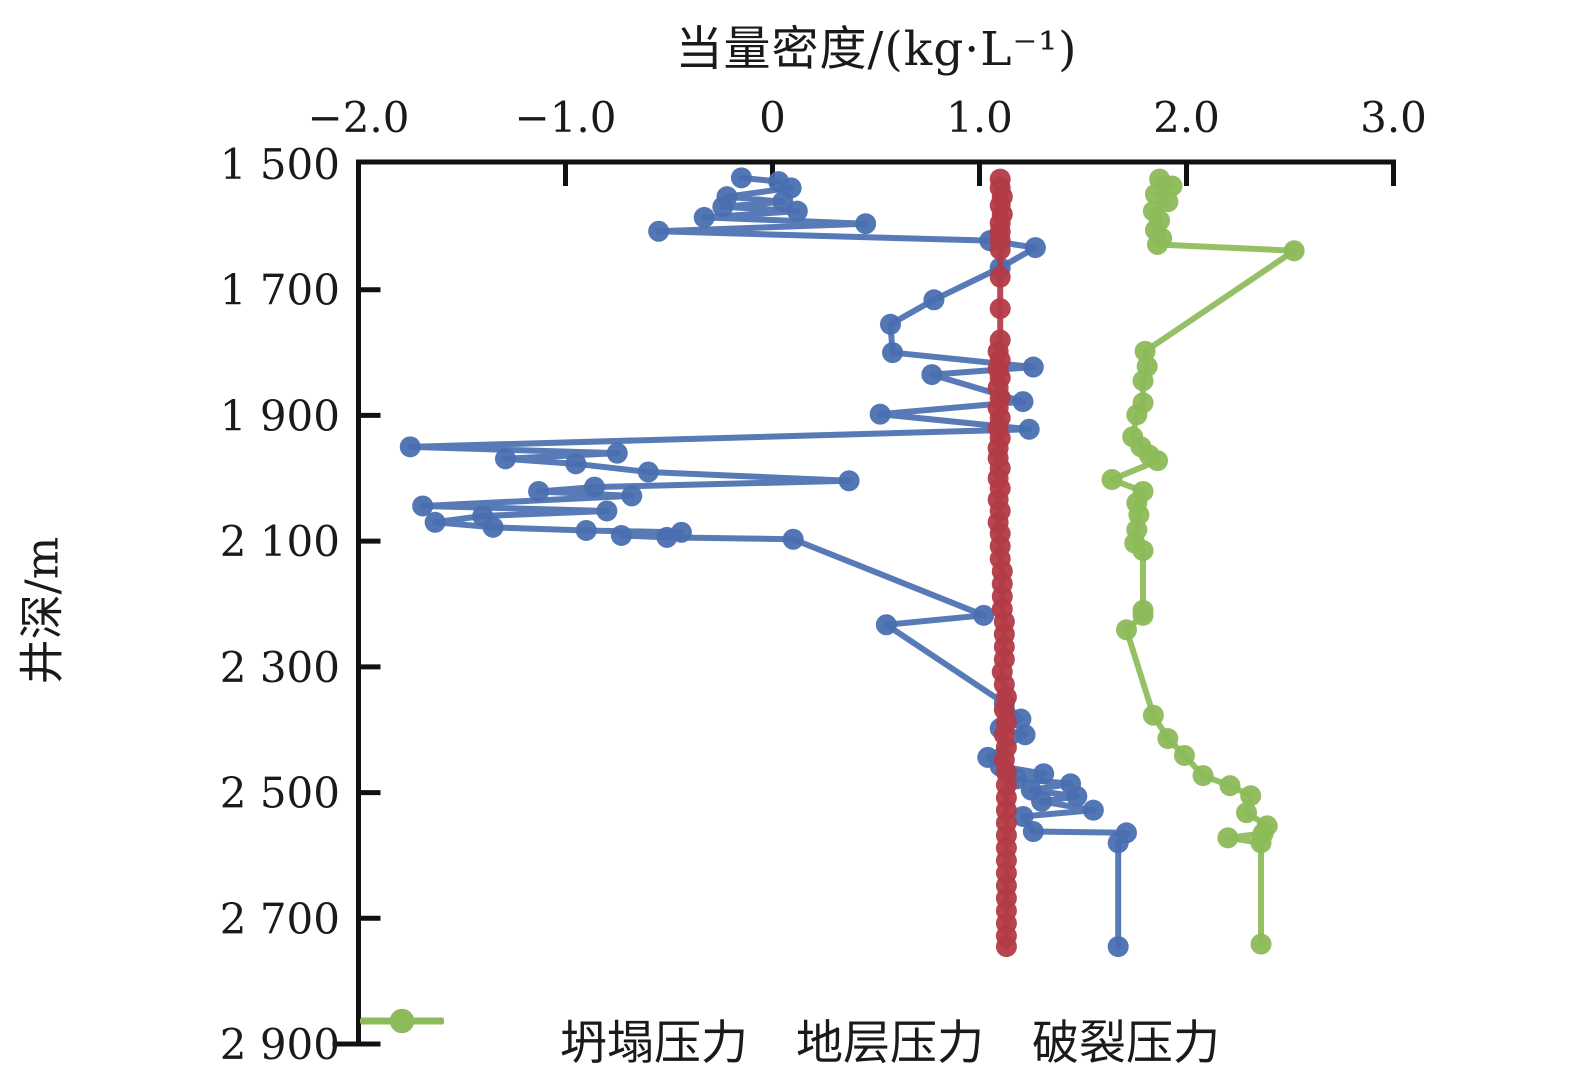 This screenshot has height=1081, width=1575. Describe the element at coordinates (1393, 117) in the screenshot. I see `x-tick-label: 3.0` at that location.